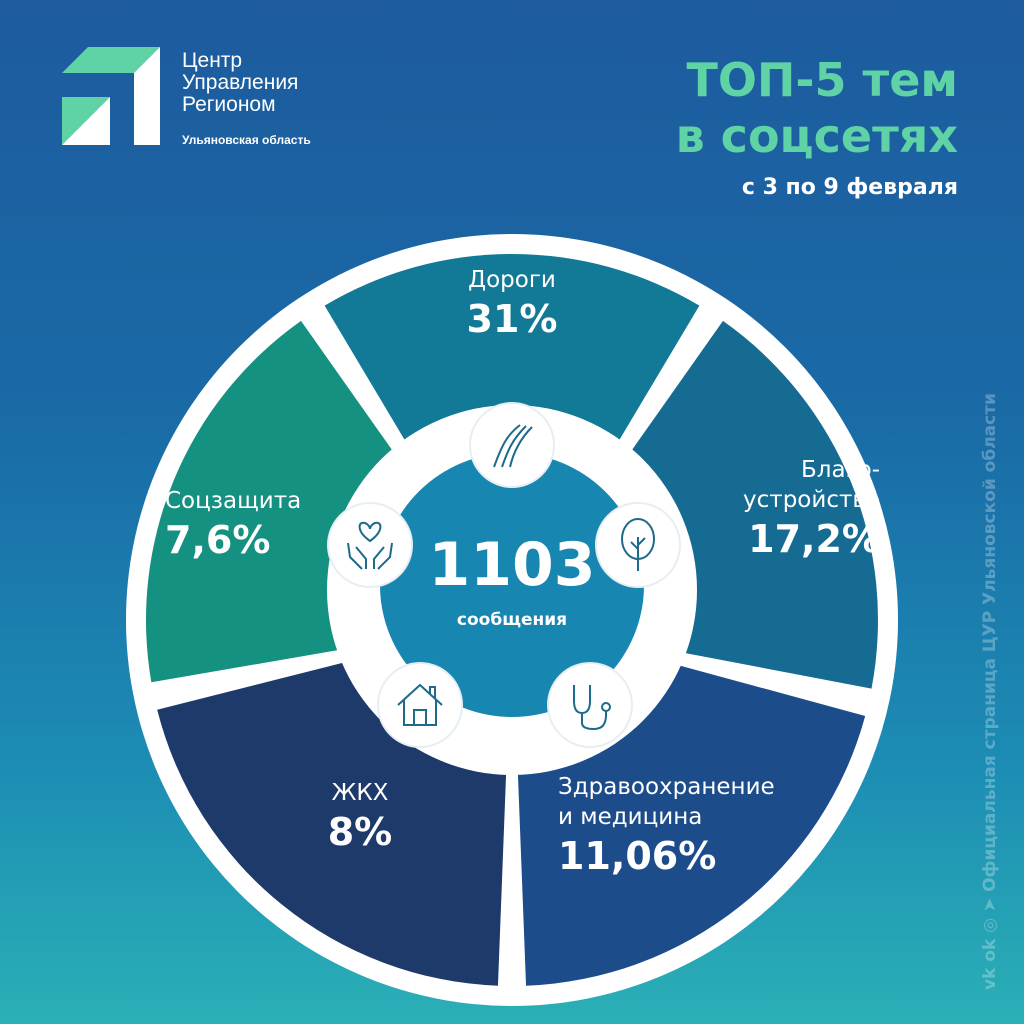  Describe the element at coordinates (111, 96) in the screenshot. I see `logo-mark` at that location.